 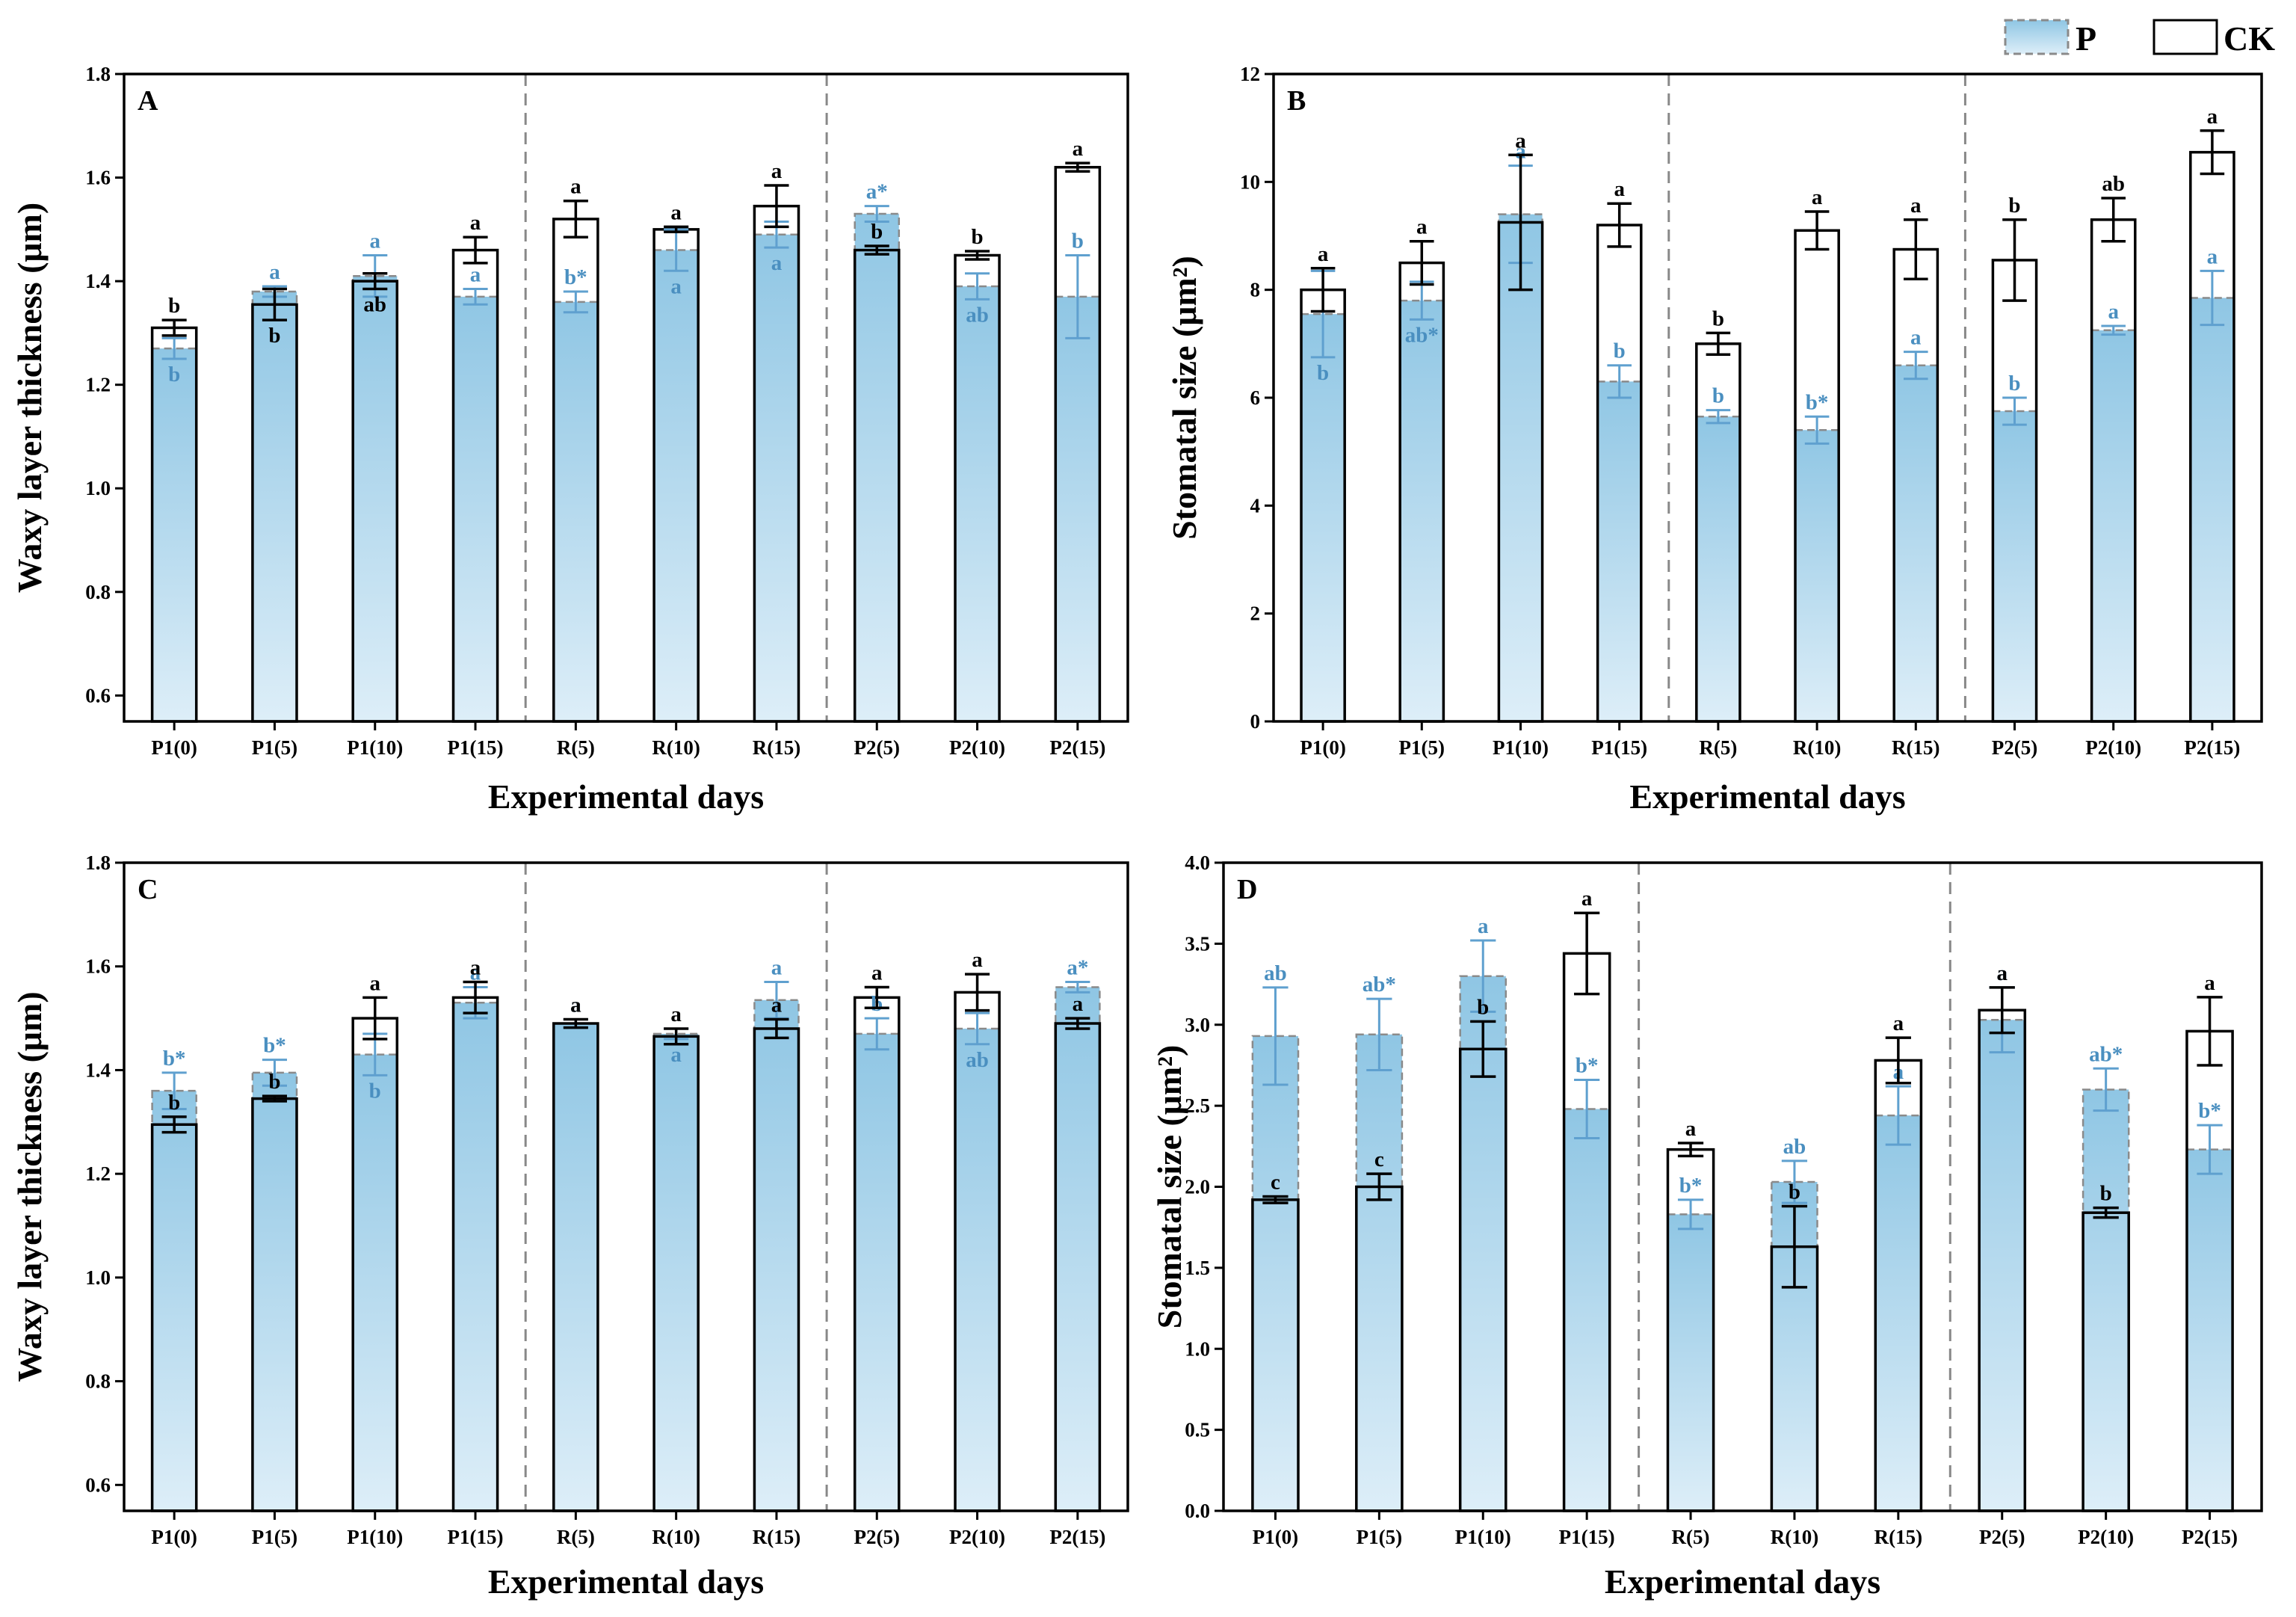 What do you see at coordinates (1255, 505) in the screenshot?
I see `y-tick-label: 4` at bounding box center [1255, 505].